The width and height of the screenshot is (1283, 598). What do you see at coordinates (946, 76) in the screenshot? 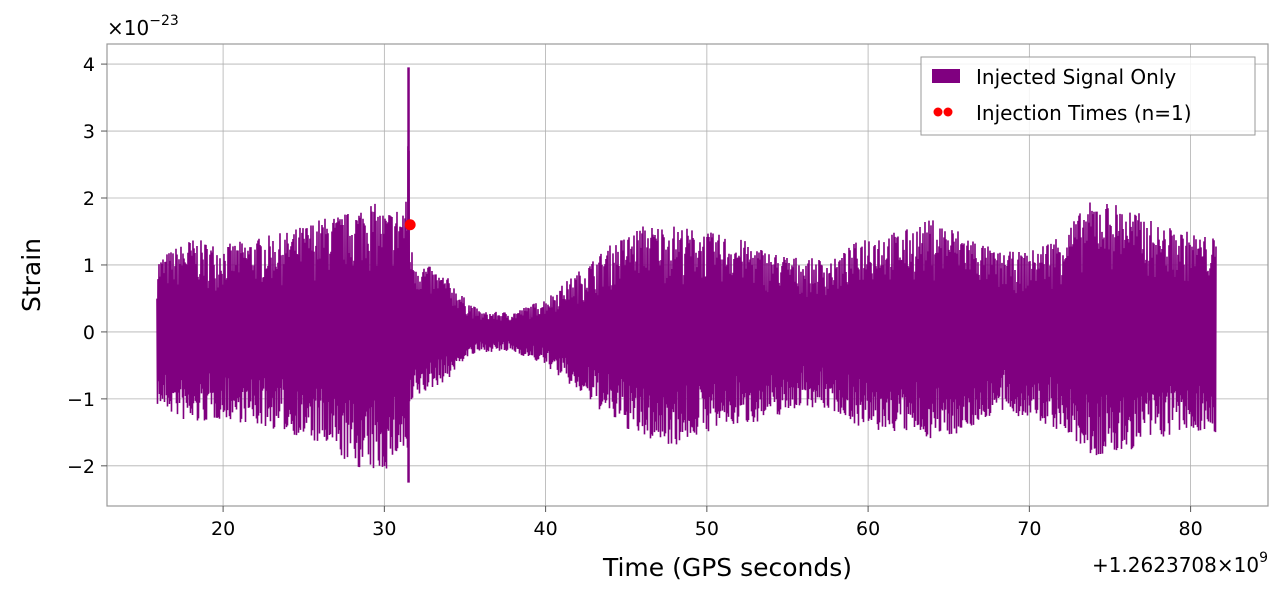
I see `legend-swatch-signal` at bounding box center [946, 76].